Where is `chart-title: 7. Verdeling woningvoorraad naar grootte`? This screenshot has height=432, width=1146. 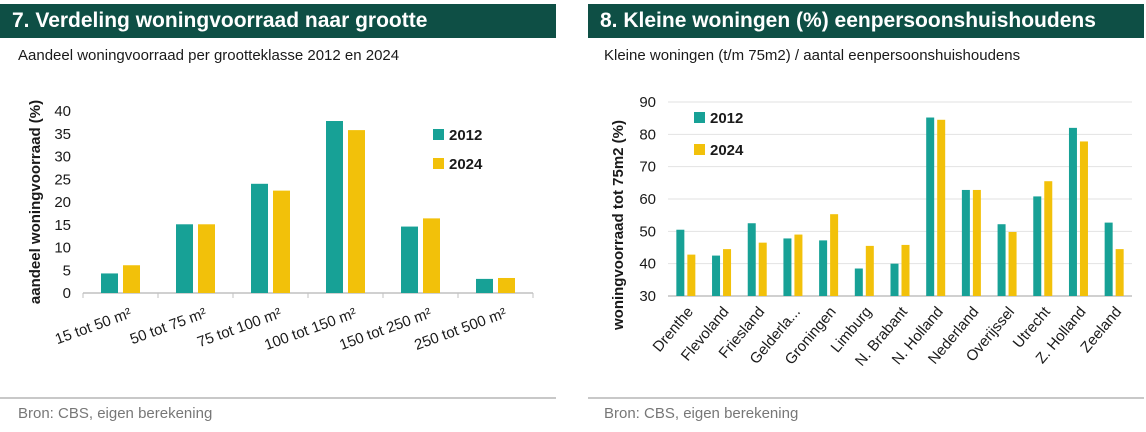 chart-title: 7. Verdeling woningvoorraad naar grootte is located at coordinates (278, 21).